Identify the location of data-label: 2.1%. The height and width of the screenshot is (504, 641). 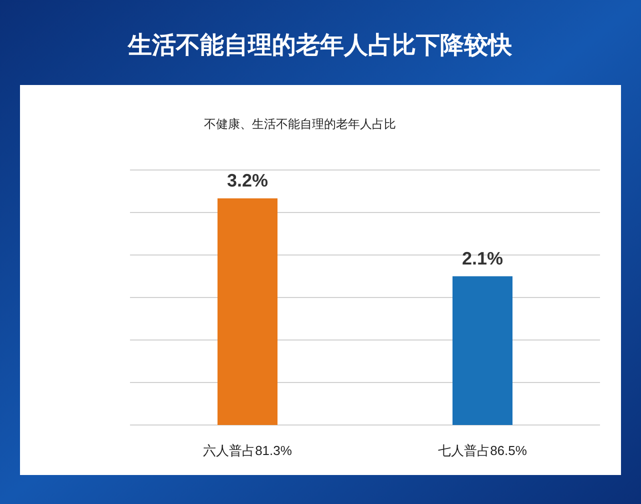
(483, 258).